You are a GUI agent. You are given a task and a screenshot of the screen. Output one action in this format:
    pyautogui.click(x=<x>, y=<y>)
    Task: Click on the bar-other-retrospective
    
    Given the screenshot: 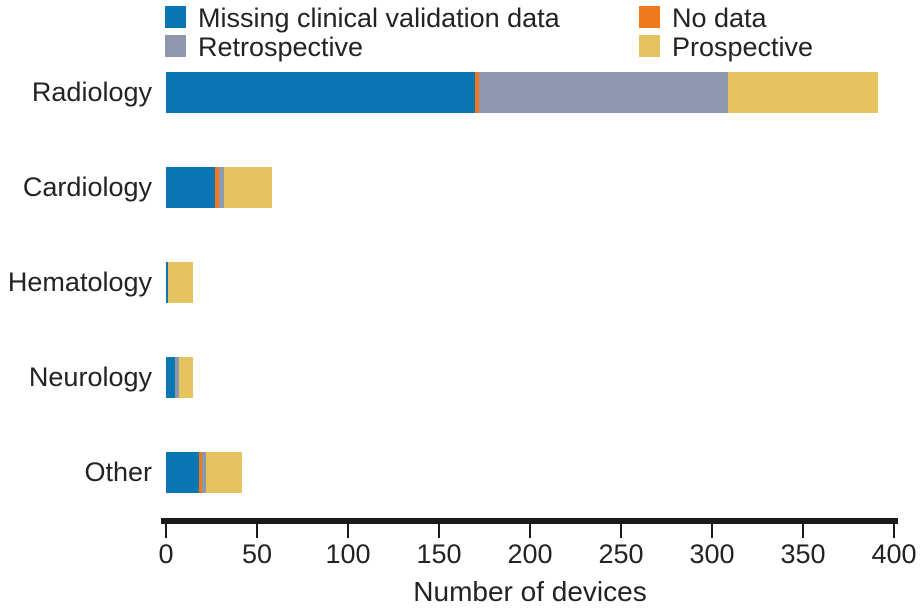 What is the action you would take?
    pyautogui.click(x=204, y=472)
    